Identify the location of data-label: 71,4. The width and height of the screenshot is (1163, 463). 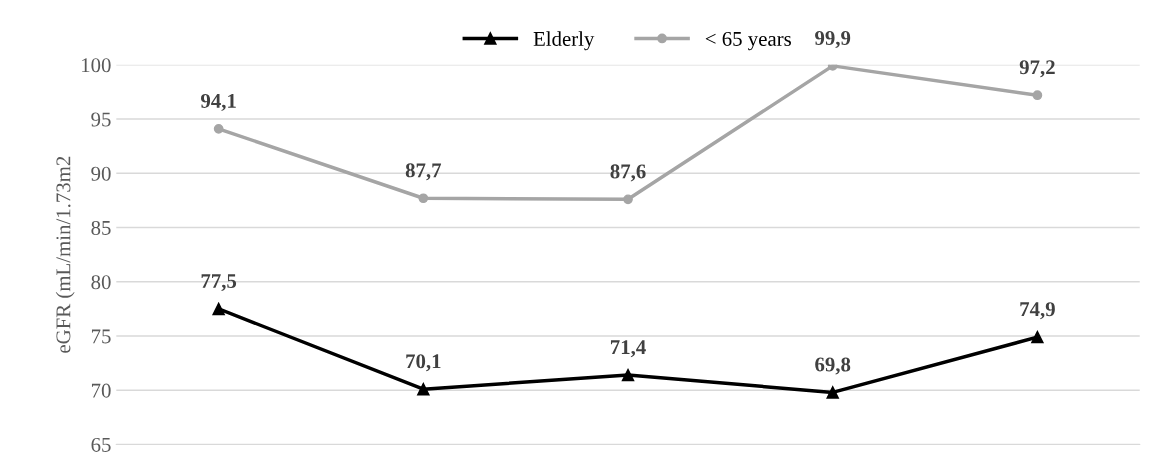
(628, 349).